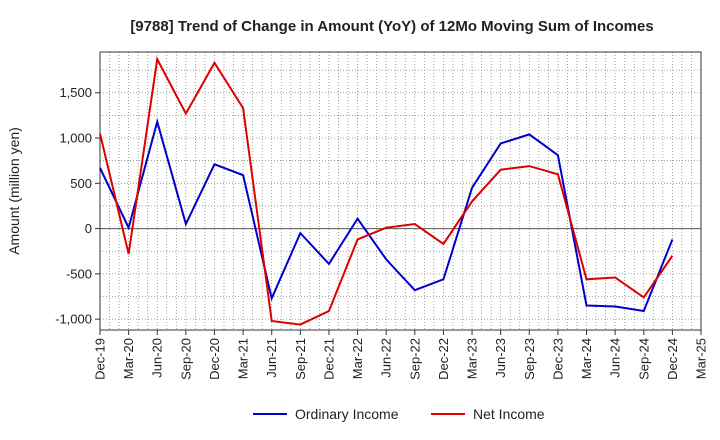 The height and width of the screenshot is (440, 720). What do you see at coordinates (157, 358) in the screenshot?
I see `x-tick-label: Jun-20` at bounding box center [157, 358].